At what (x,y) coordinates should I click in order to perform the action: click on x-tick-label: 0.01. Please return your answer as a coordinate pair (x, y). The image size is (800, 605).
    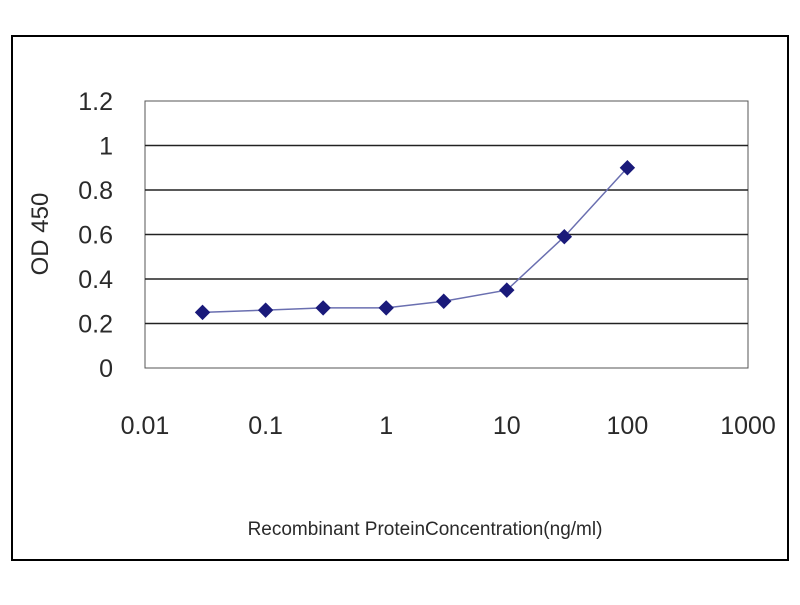
    Looking at the image, I should click on (145, 426).